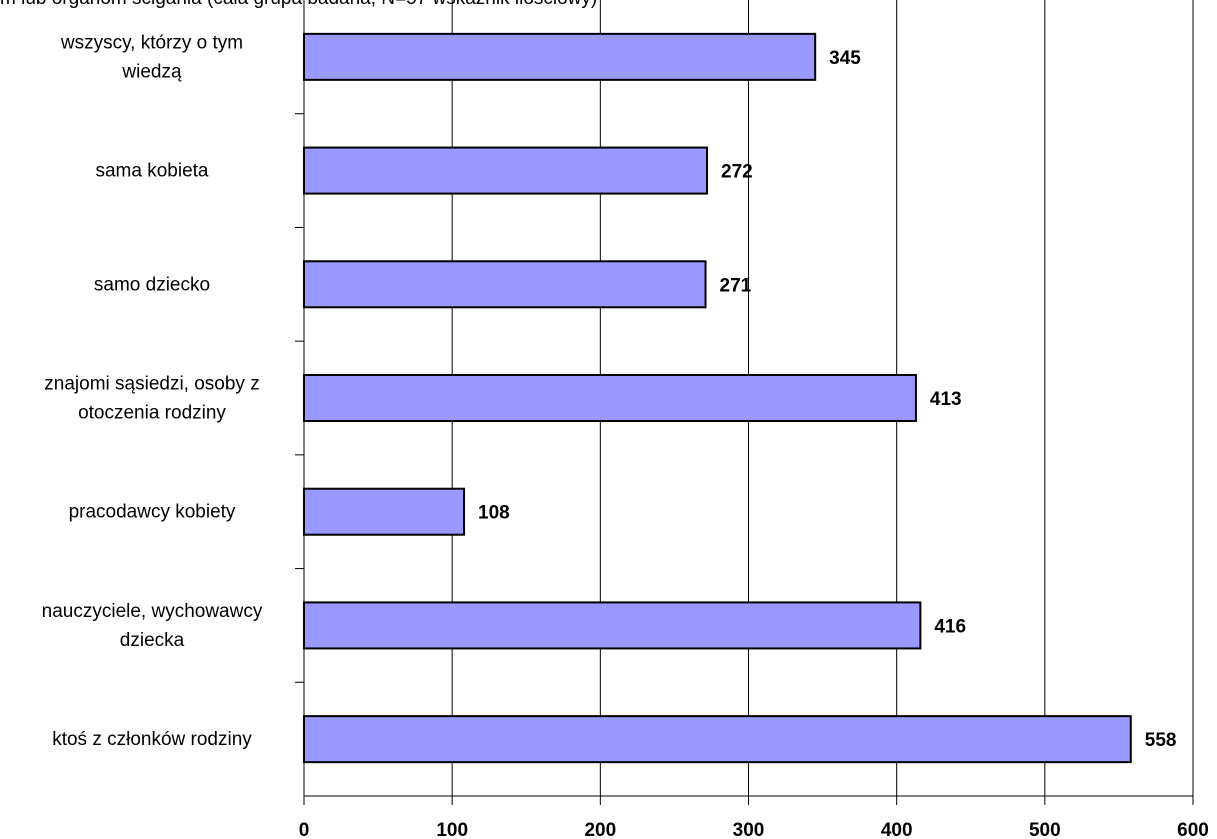 This screenshot has width=1217, height=839. I want to click on value-label: 272, so click(737, 172).